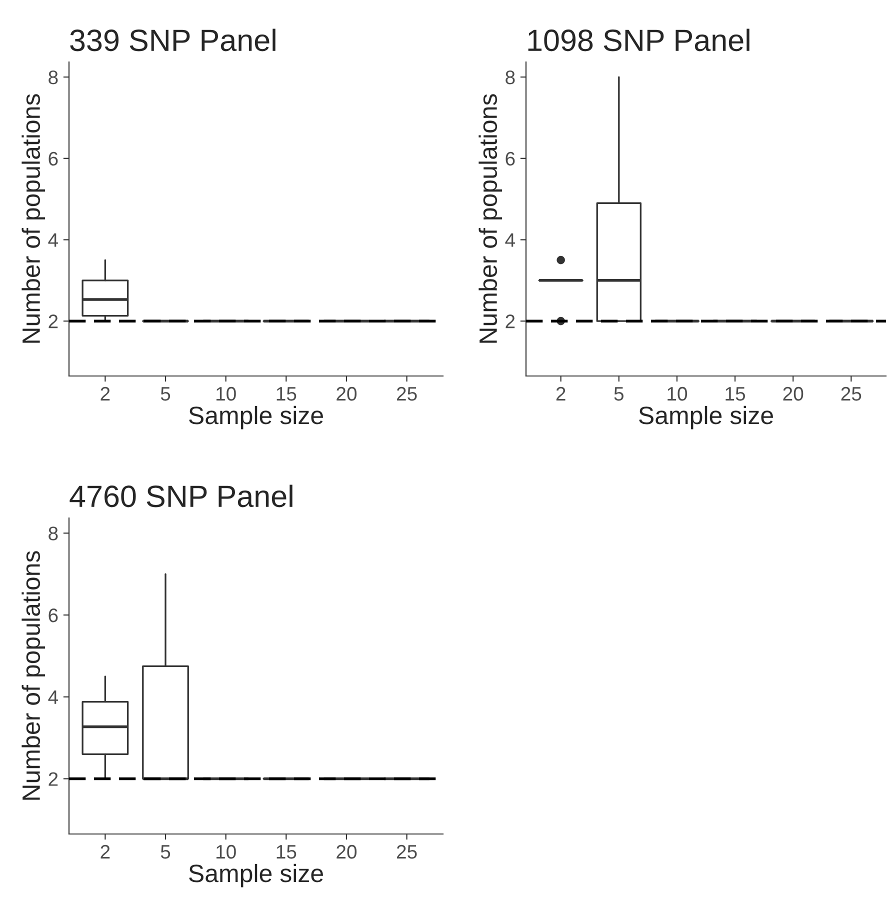 This screenshot has height=902, width=888. I want to click on chart-title: 4760 SNP Panel, so click(181, 496).